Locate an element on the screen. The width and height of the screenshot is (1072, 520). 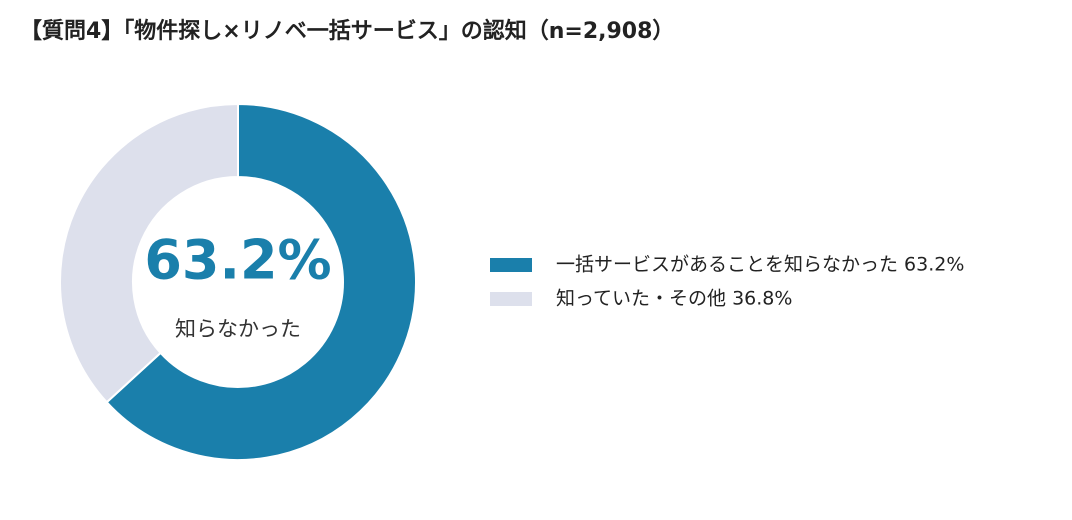
legend-label: 知っていた・その他 36.8% is located at coordinates (674, 299).